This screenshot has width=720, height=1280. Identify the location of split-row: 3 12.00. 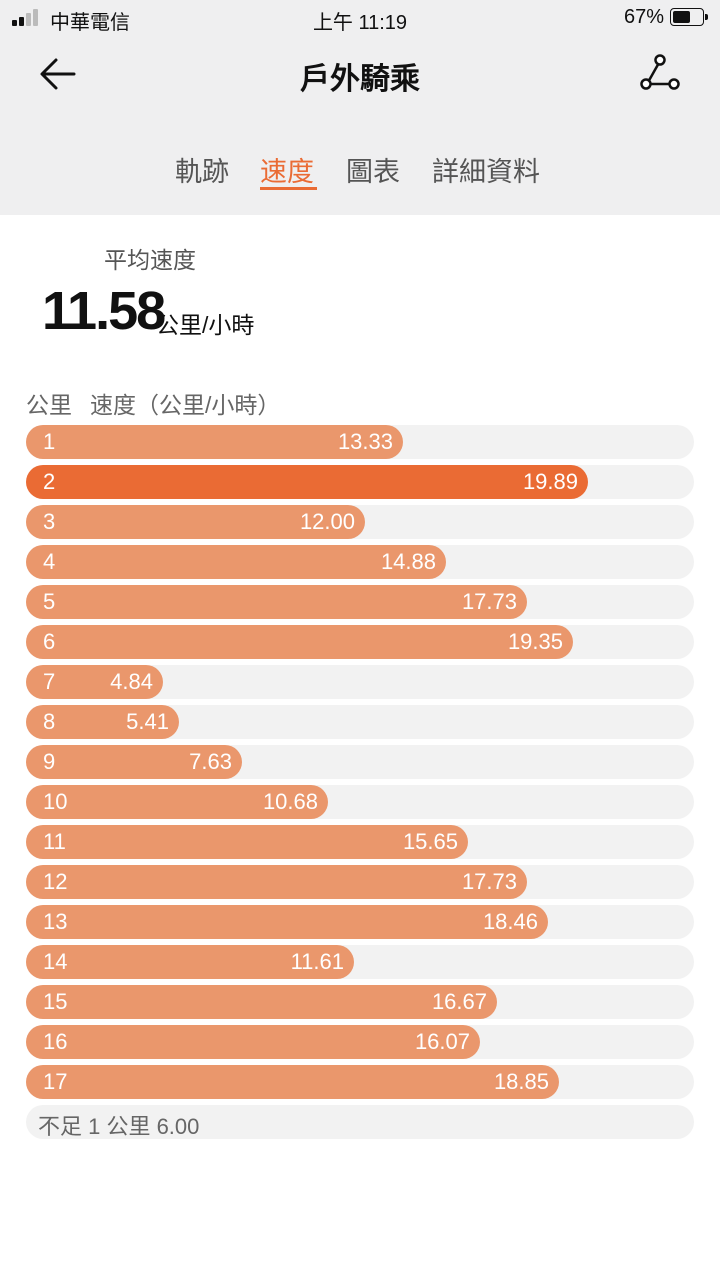
(360, 522).